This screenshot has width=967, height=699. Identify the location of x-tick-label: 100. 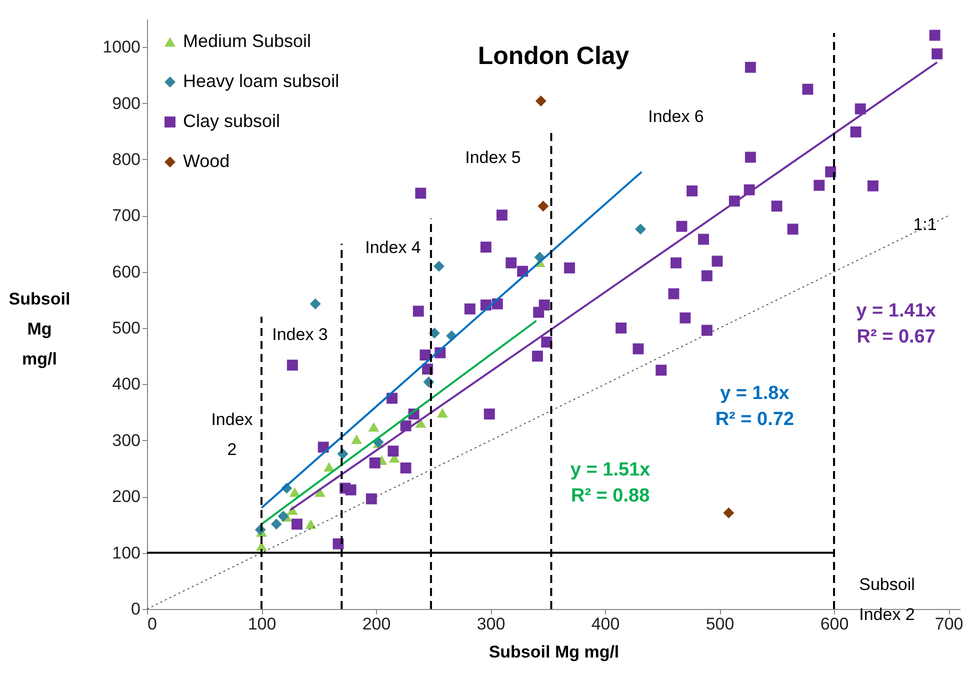
(262, 624).